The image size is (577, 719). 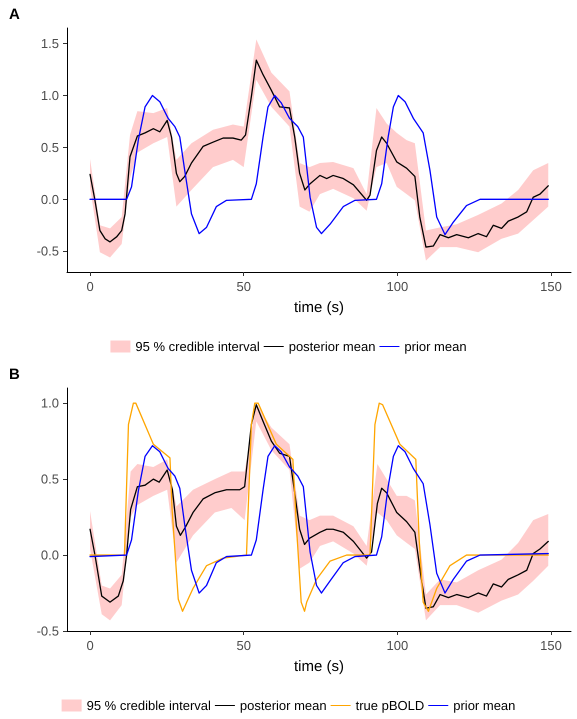 What do you see at coordinates (390, 705) in the screenshot?
I see `legend-label: true pBOLD` at bounding box center [390, 705].